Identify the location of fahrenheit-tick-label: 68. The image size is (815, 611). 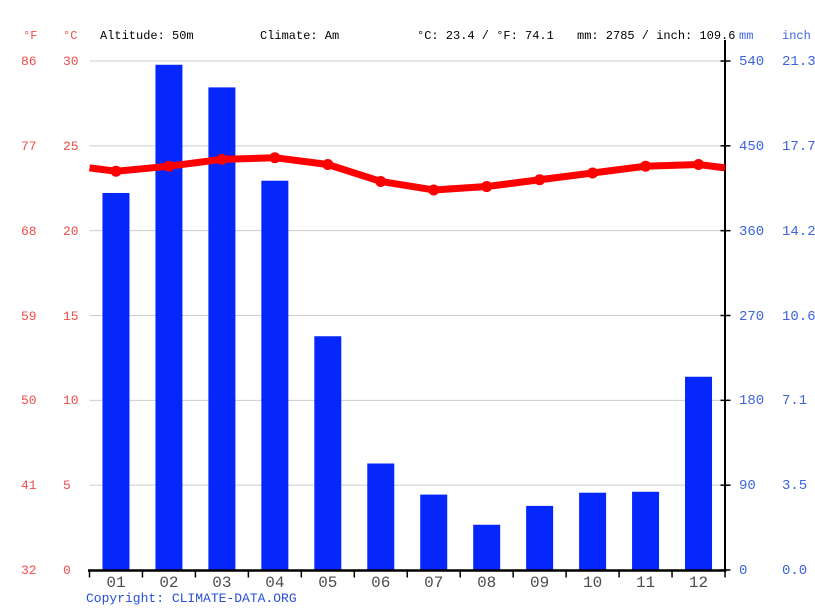
(29, 231).